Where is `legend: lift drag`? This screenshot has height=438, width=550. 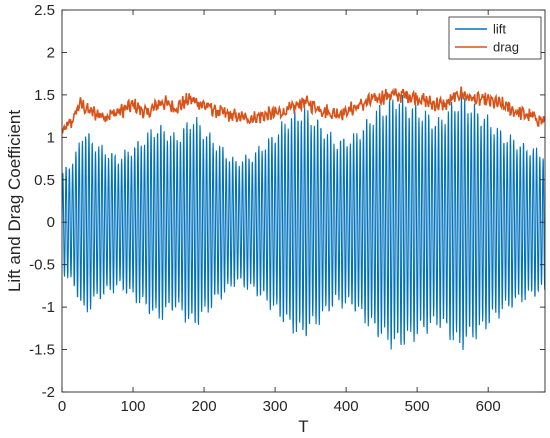
legend: lift drag is located at coordinates (495, 38).